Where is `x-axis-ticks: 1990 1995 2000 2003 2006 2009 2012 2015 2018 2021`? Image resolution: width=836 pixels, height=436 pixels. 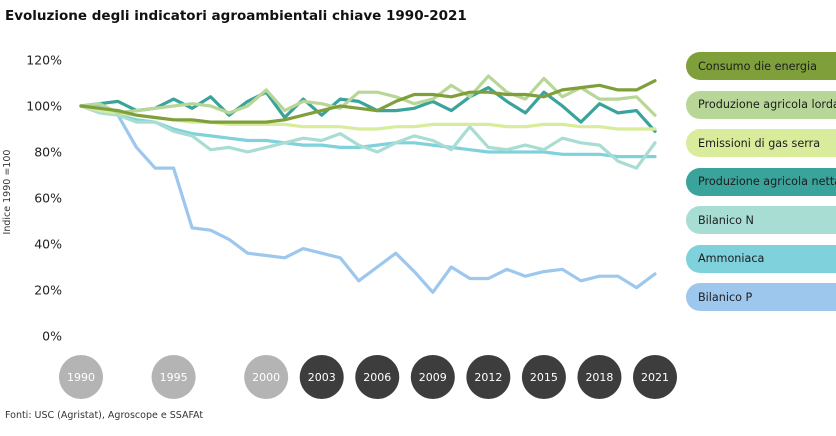
x-axis-ticks: 1990 1995 2000 2003 2006 2009 2012 2015 2018 2021 is located at coordinates (368, 377).